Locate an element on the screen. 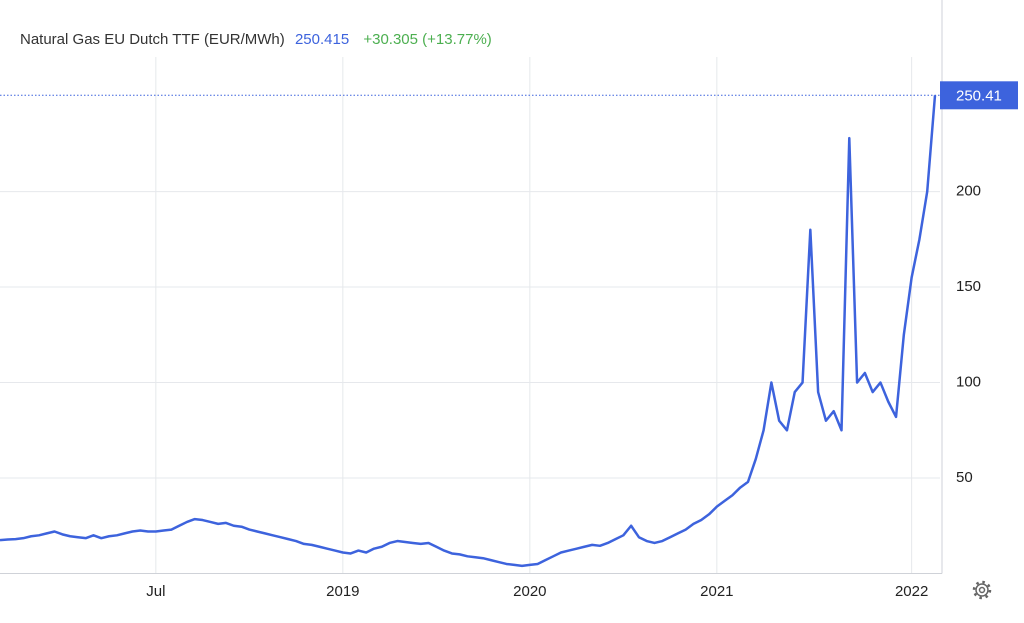 The height and width of the screenshot is (623, 1024). chart-title: Natural Gas EU Dutch TTF (EUR/MWh) is located at coordinates (152, 39).